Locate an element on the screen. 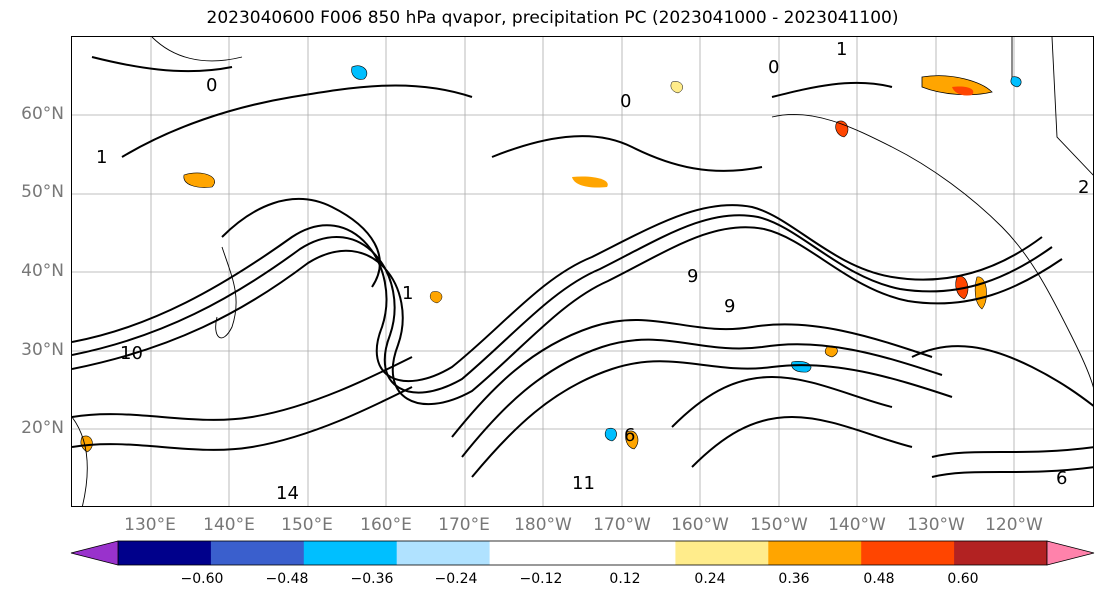  lon-label-140w: 140°W is located at coordinates (857, 525).